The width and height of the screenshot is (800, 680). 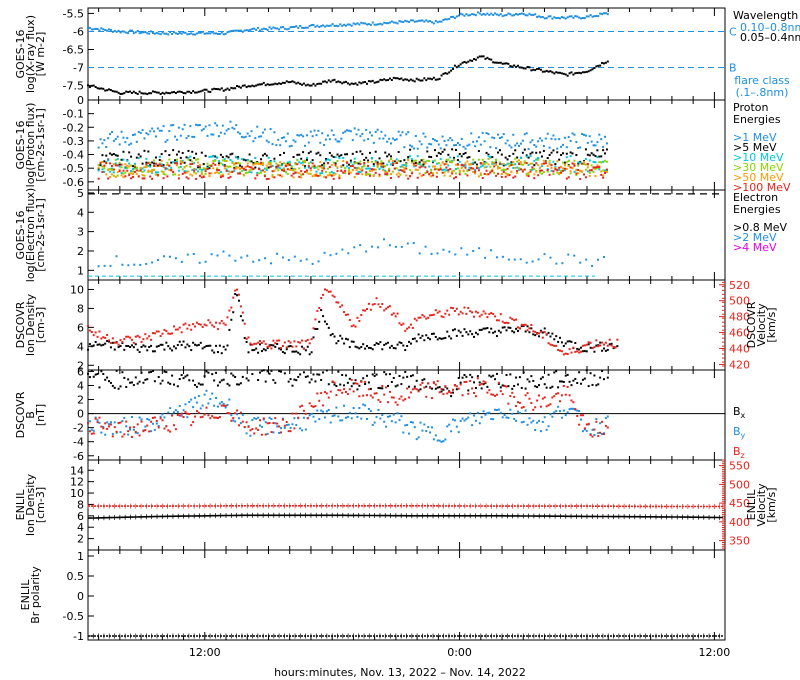 What do you see at coordinates (739, 466) in the screenshot?
I see `right-tick-label: 550` at bounding box center [739, 466].